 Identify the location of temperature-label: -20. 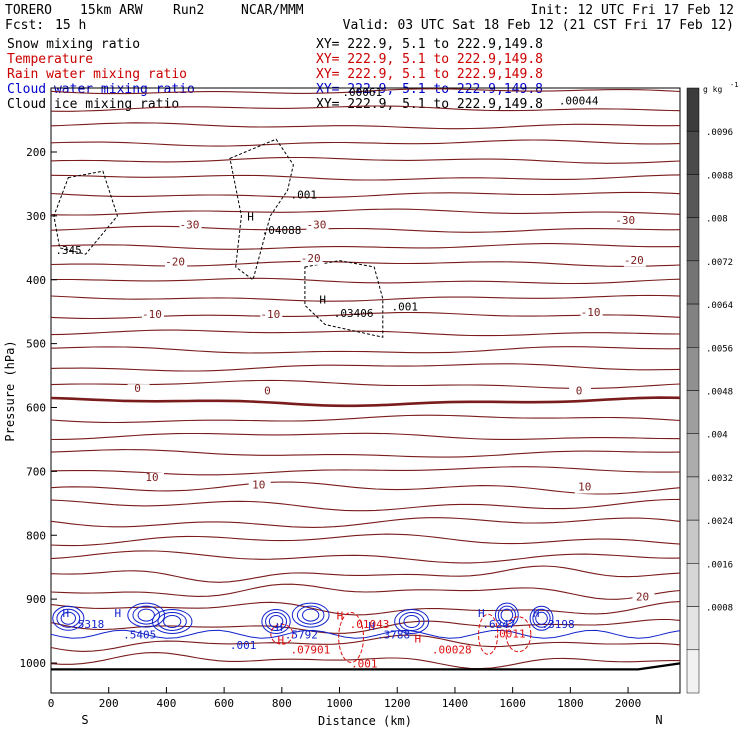
(634, 260).